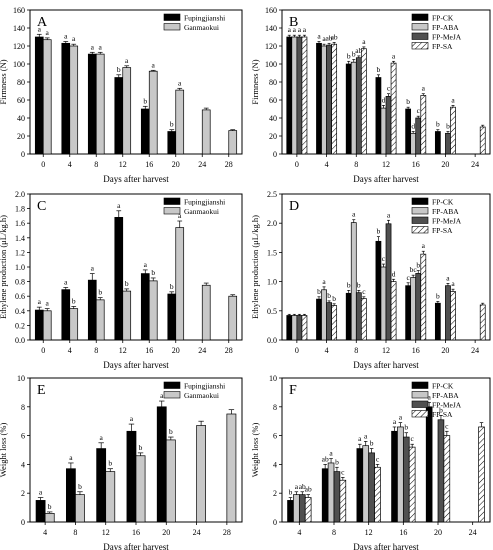 This screenshot has height=550, width=493. I want to click on y-tick-label: 120, so click(19, 46).